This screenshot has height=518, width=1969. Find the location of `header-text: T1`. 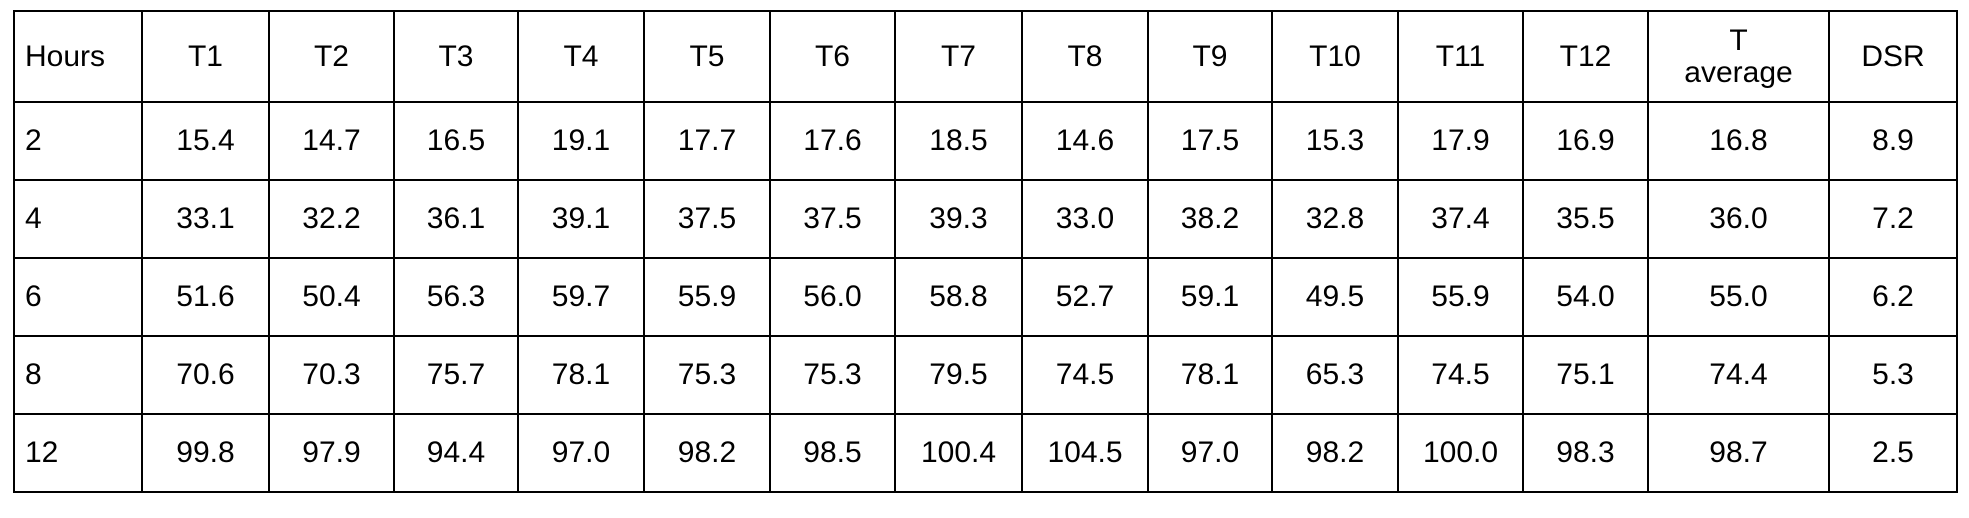

header-text: T1 is located at coordinates (205, 56).